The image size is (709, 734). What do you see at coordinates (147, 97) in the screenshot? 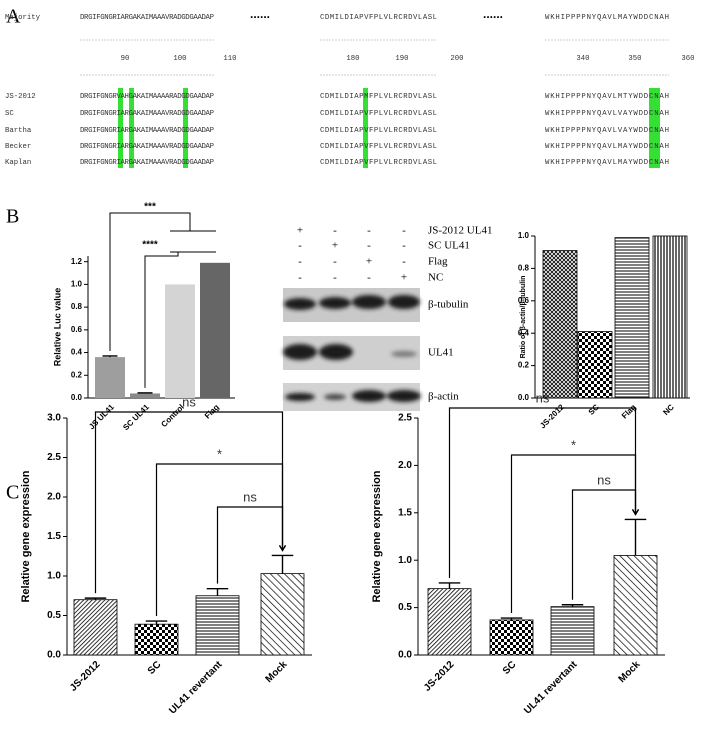
I see `sequence: DRGIFGNGRVAHGAKAIMAAAARADGDGAADAP` at bounding box center [147, 97].